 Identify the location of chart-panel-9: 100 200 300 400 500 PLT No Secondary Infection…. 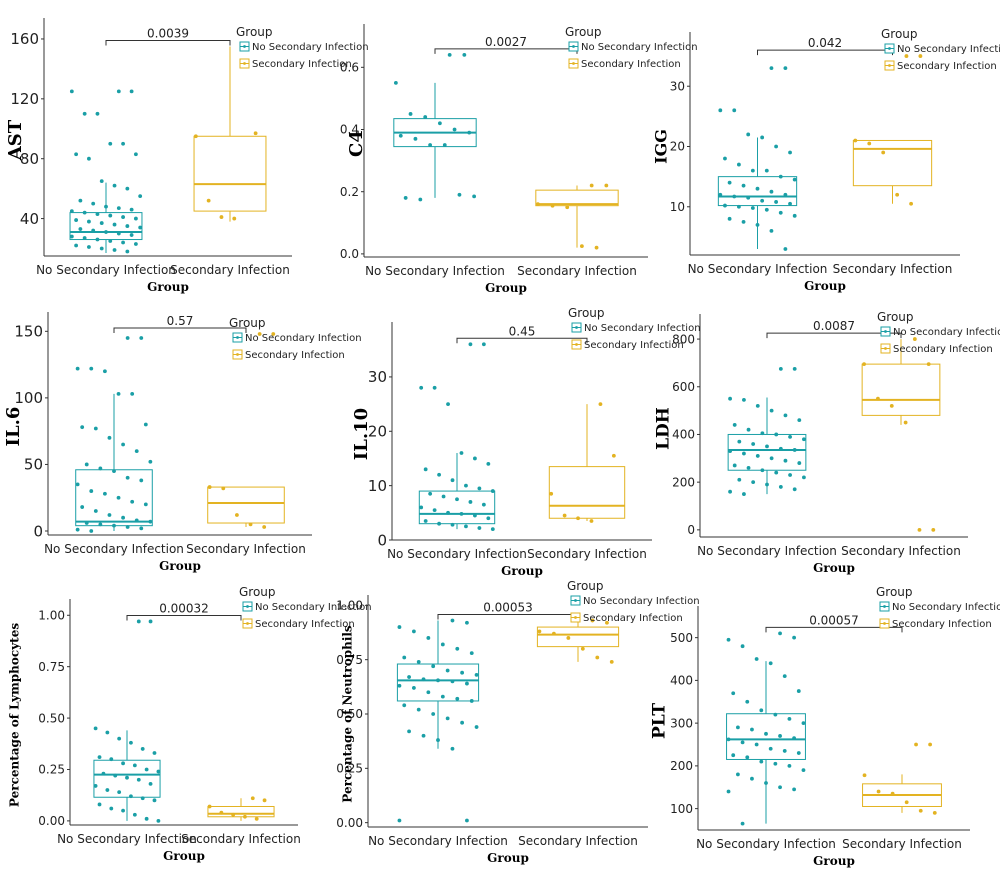
(825, 726).